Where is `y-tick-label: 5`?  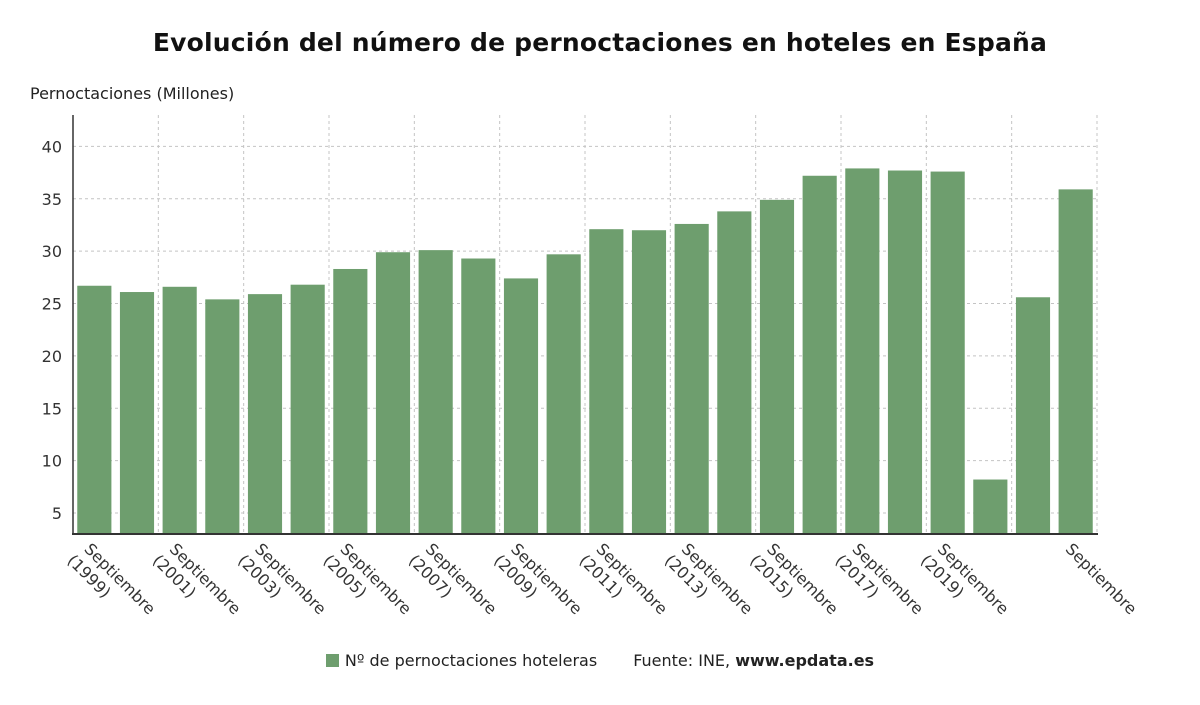 y-tick-label: 5 is located at coordinates (57, 513).